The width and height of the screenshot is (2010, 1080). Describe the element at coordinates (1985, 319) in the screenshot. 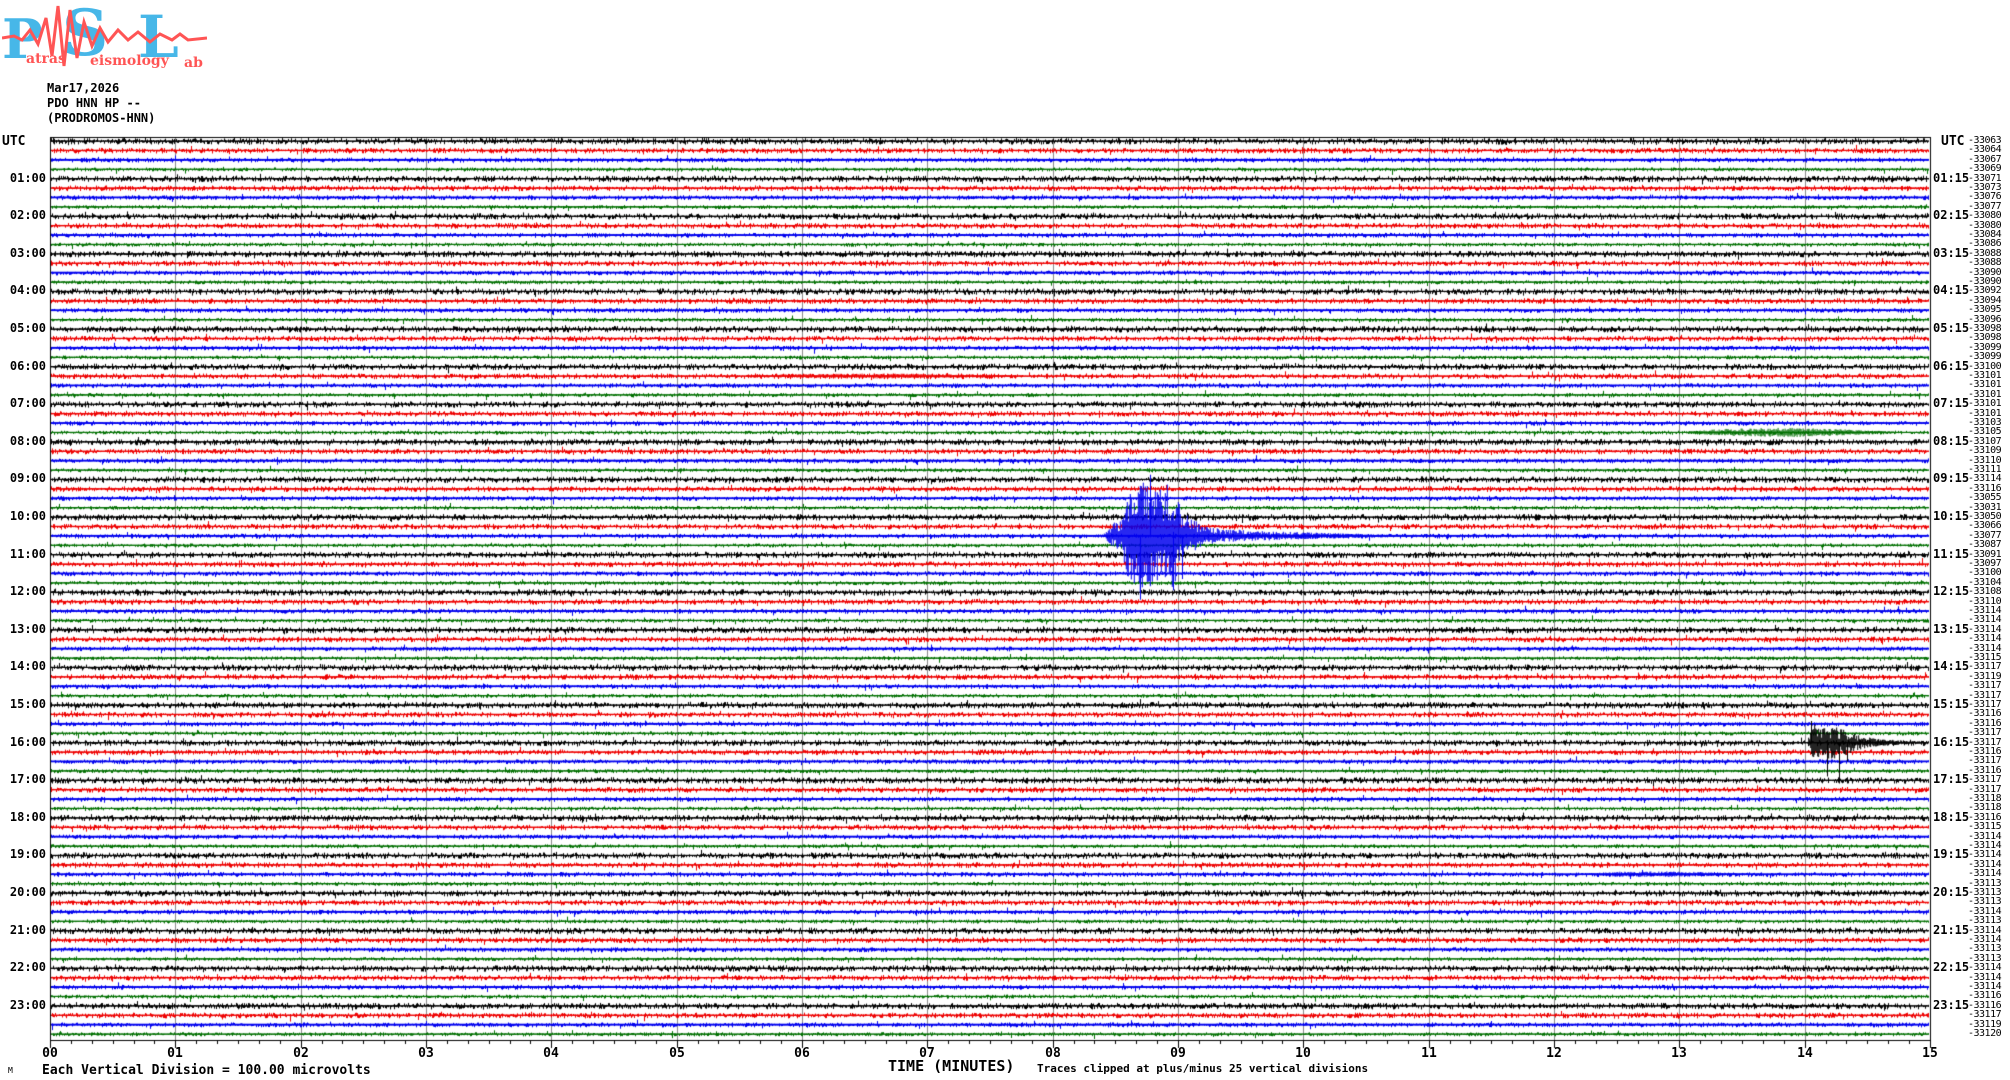

I see `trace-offset-value: -33096` at that location.